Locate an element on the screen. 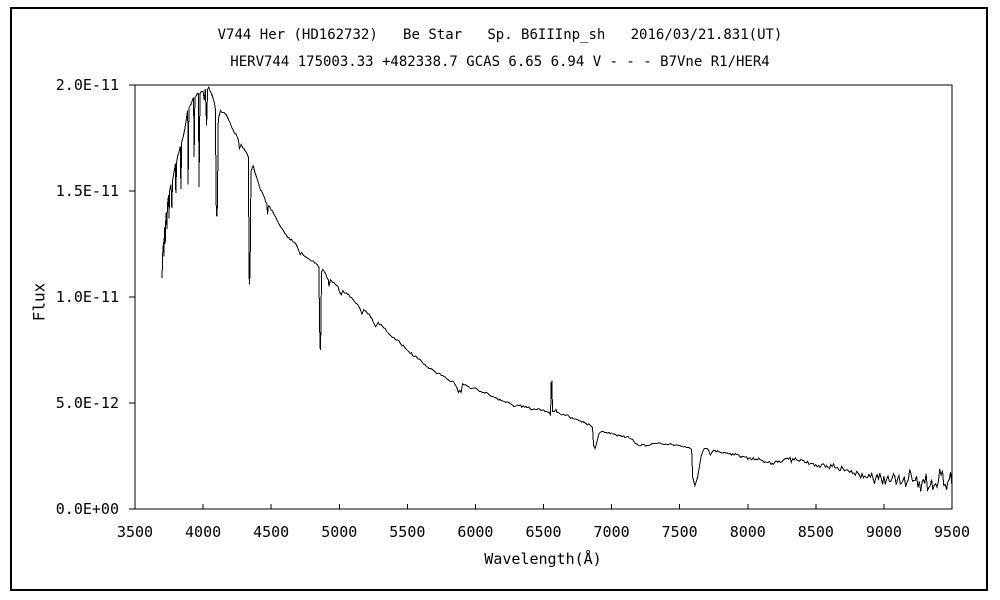 The width and height of the screenshot is (1000, 600). y-tick-label: 1.0E-11 is located at coordinates (87, 297).